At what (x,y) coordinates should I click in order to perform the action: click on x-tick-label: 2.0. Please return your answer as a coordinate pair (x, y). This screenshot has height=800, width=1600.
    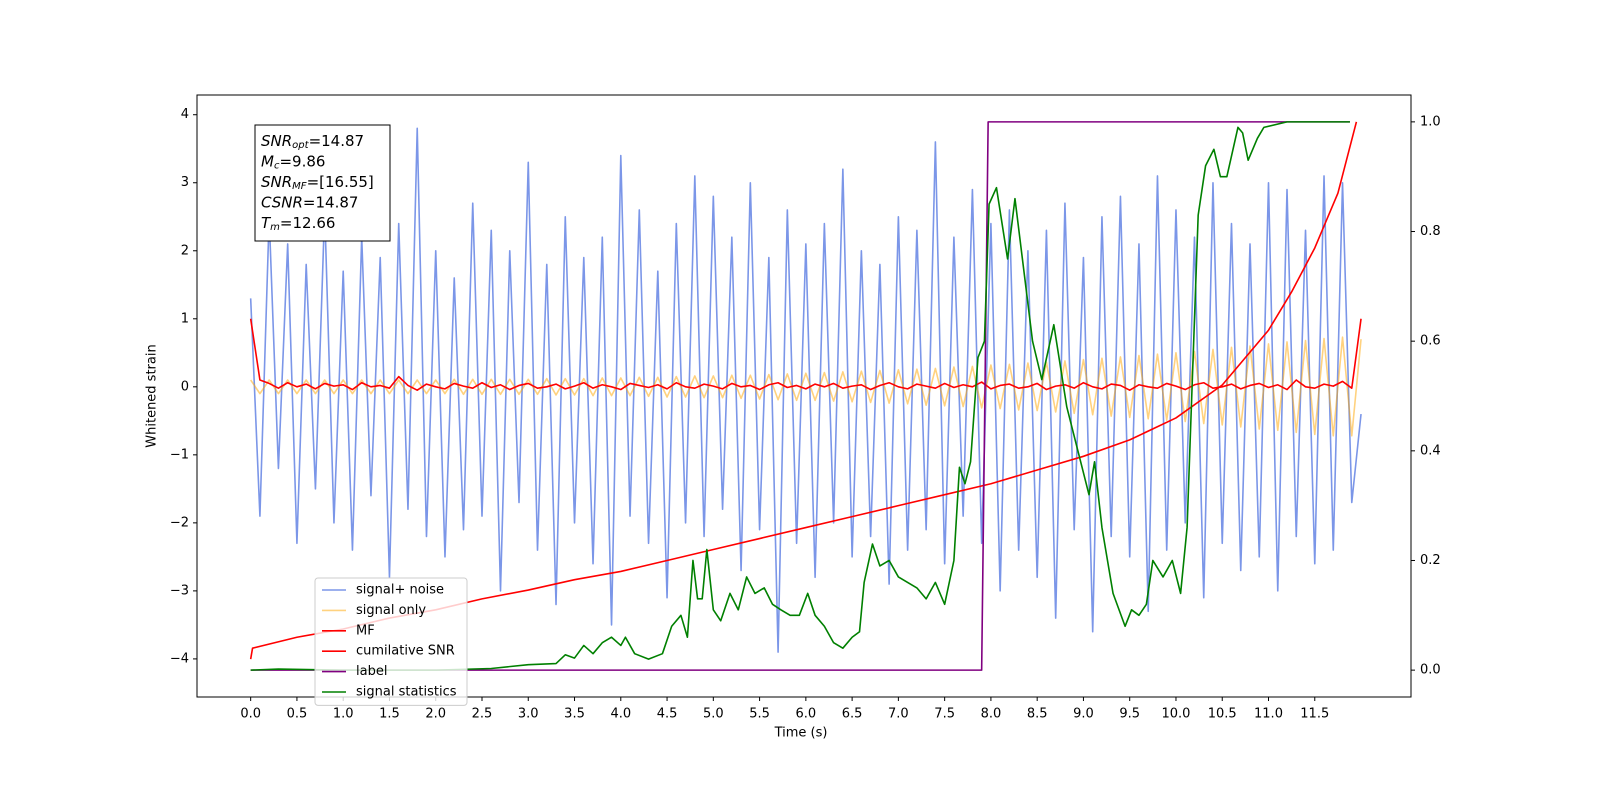
    Looking at the image, I should click on (435, 714).